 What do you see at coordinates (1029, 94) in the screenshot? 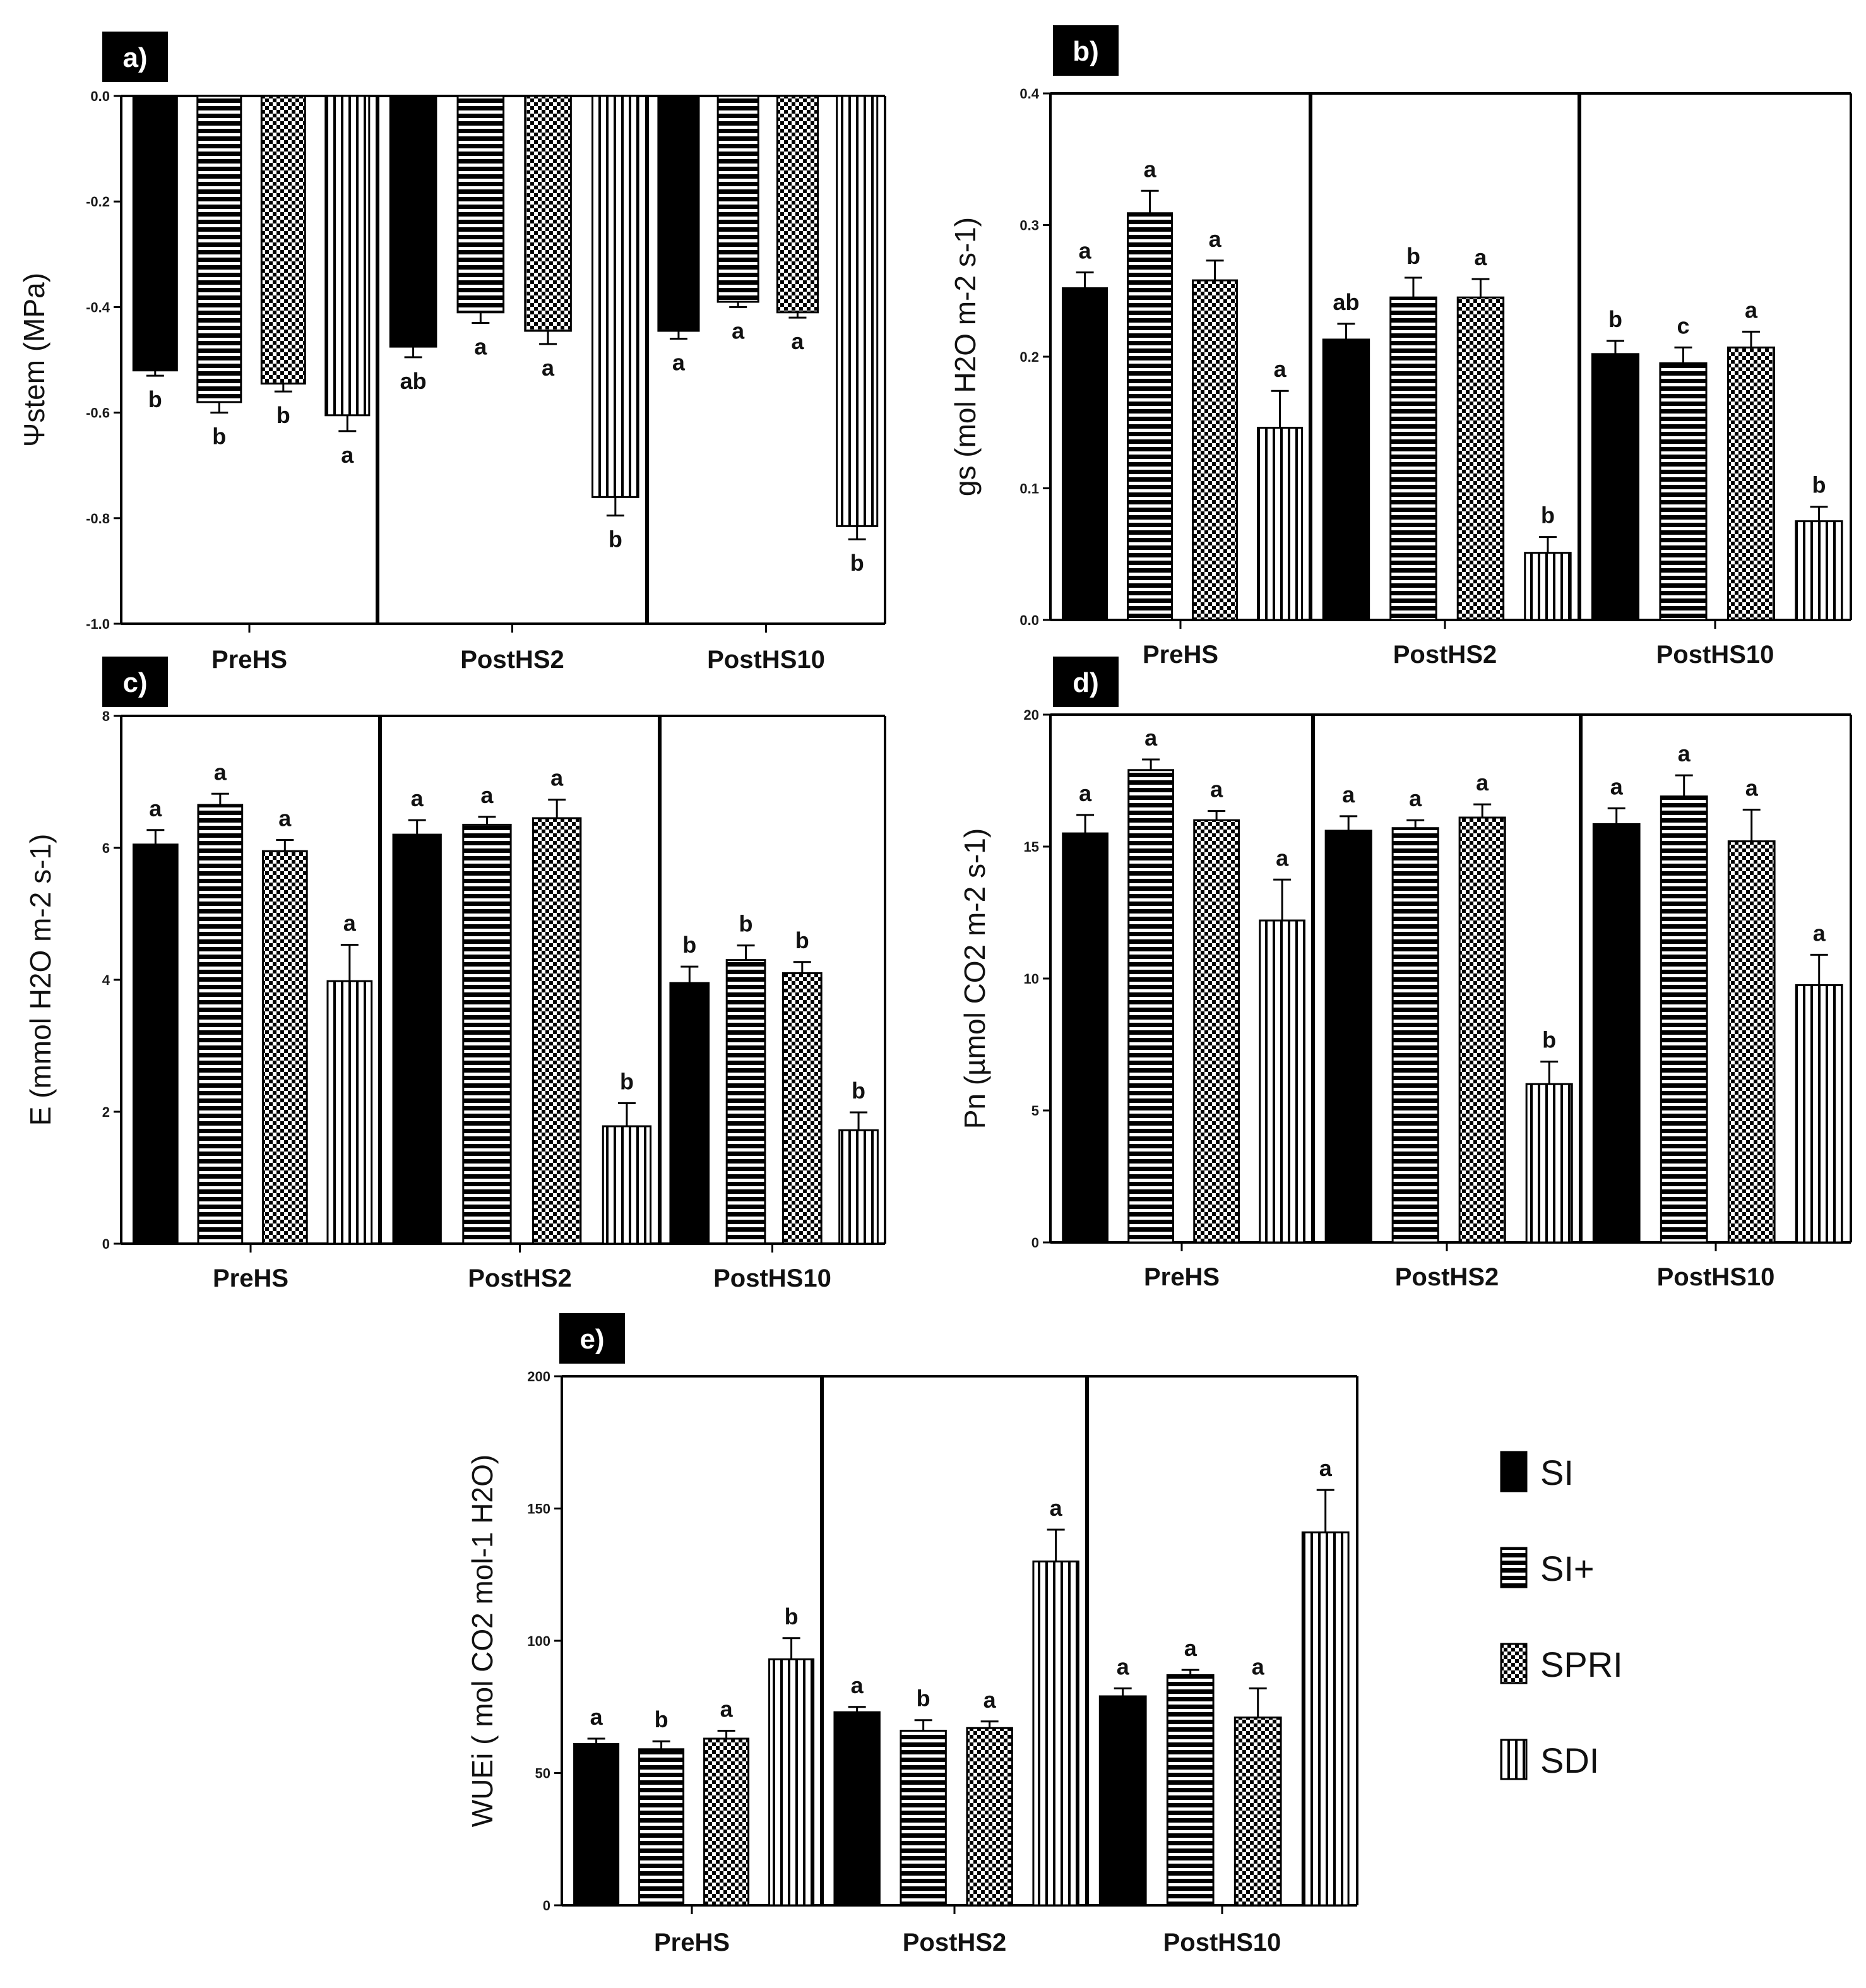
I see `y-tick-label: 0.4` at bounding box center [1029, 94].